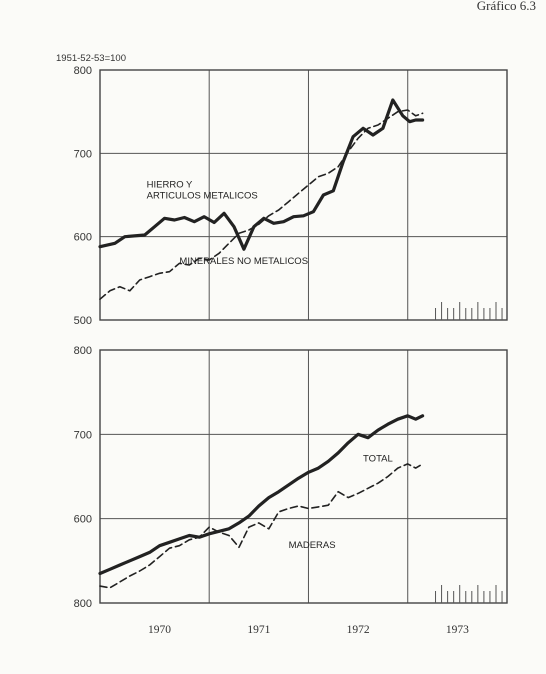 The width and height of the screenshot is (546, 674). What do you see at coordinates (312, 545) in the screenshot?
I see `series-annotation: MADERAS` at bounding box center [312, 545].